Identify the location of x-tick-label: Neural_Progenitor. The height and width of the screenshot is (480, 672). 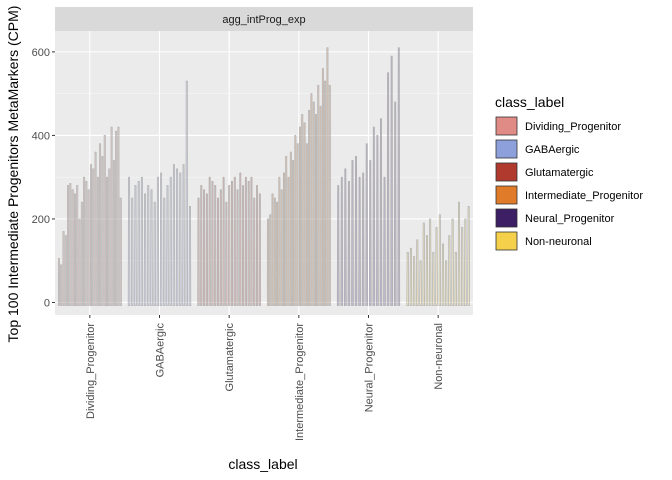
(370, 368).